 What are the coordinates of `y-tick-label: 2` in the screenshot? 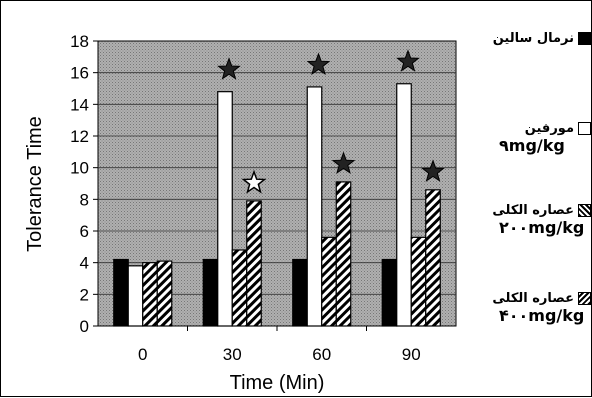 It's located at (84, 294).